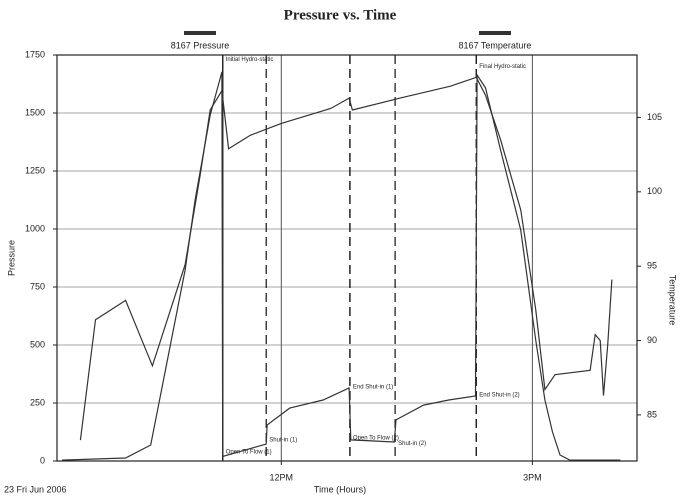 The image size is (683, 497). I want to click on event-label: Shut-in (1), so click(283, 441).